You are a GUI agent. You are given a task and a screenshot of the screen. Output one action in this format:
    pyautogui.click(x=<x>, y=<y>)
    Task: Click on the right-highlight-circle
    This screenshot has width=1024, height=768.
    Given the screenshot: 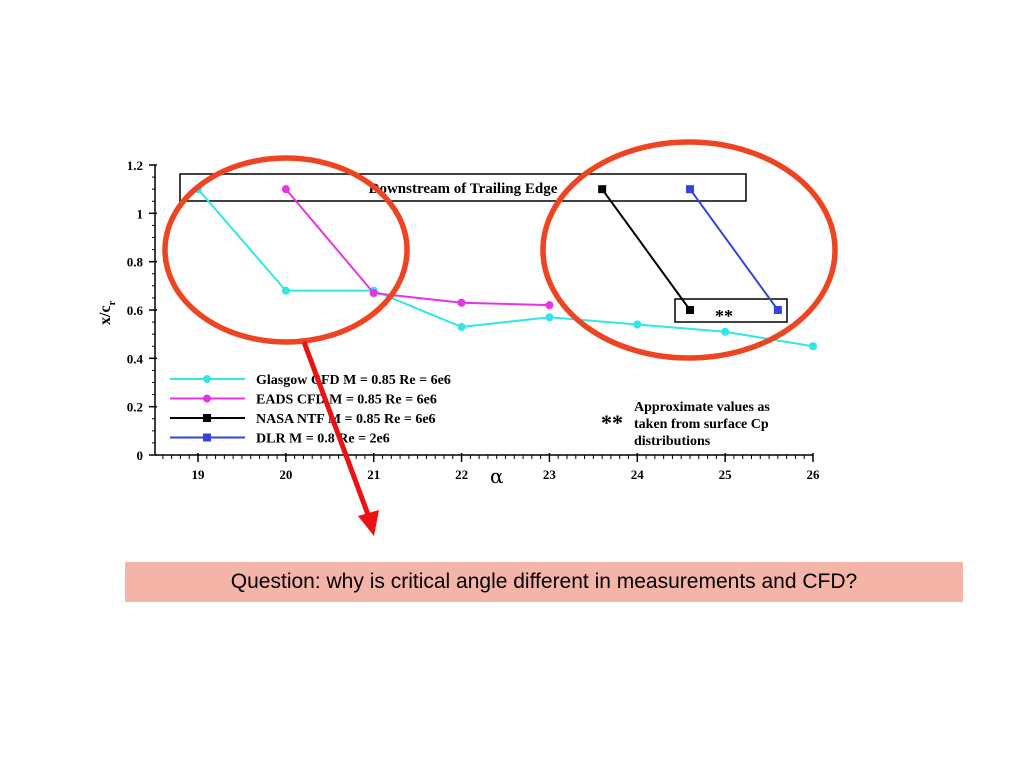 What is the action you would take?
    pyautogui.click(x=689, y=250)
    